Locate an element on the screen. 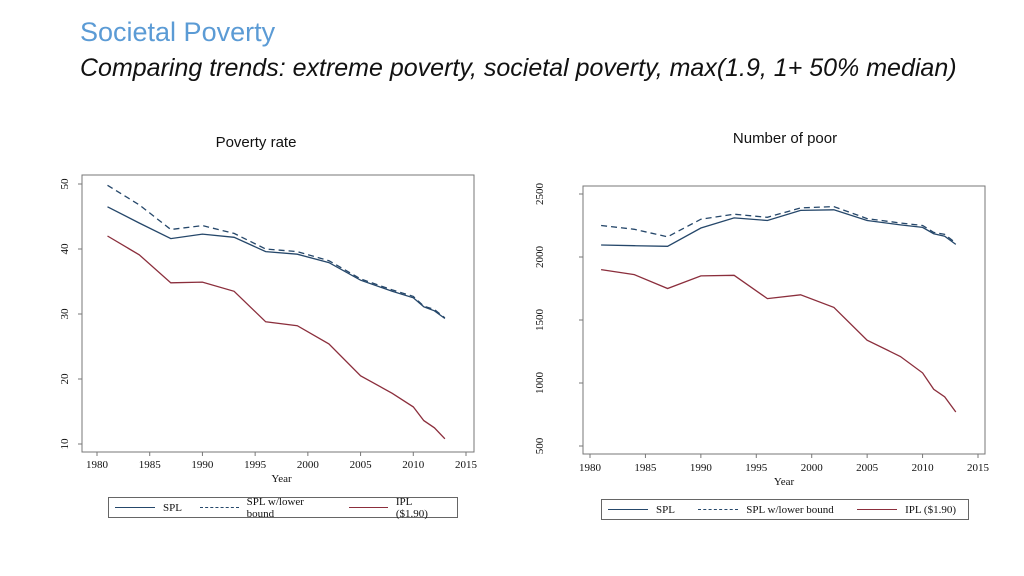 Image resolution: width=1024 pixels, height=576 pixels. y-tick-label: 40 is located at coordinates (65, 249).